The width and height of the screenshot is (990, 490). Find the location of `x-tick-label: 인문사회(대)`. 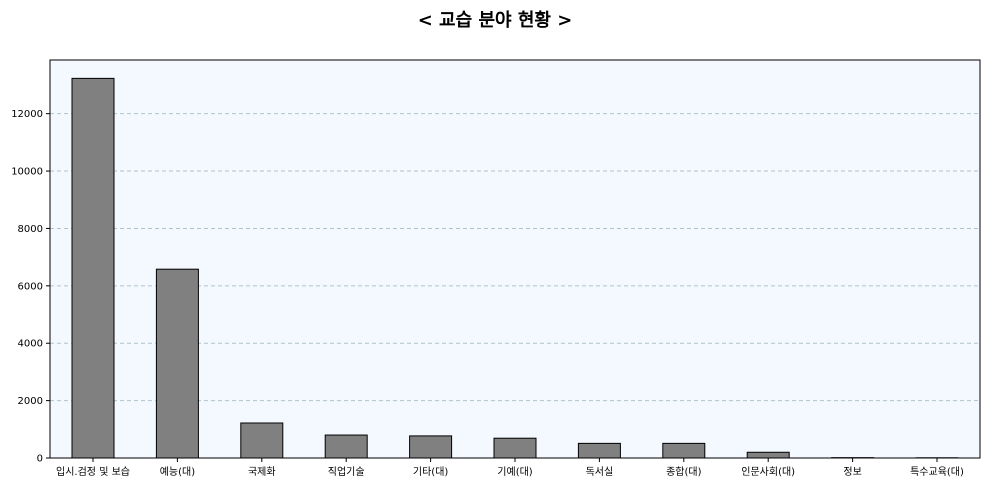

x-tick-label: 인문사회(대) is located at coordinates (768, 472).